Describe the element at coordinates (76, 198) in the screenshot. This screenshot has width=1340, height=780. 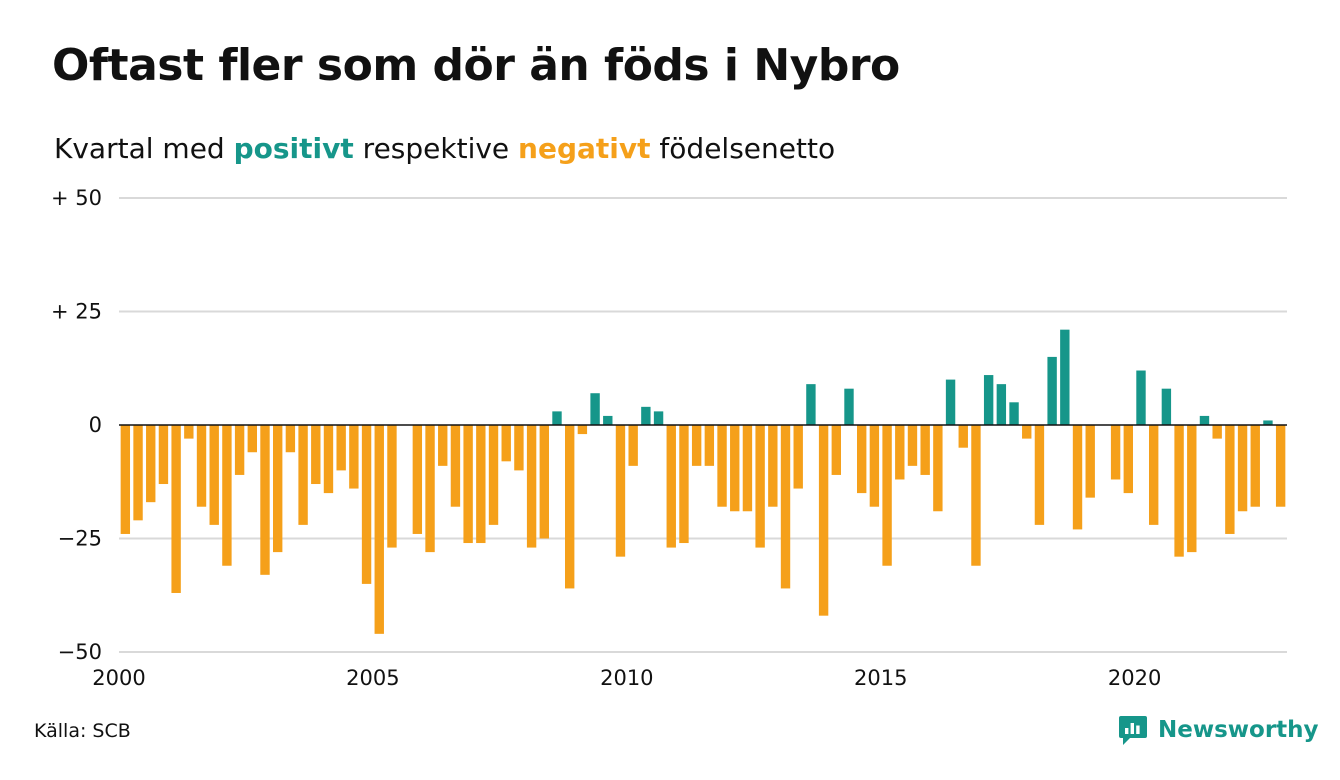
I see `y-tick-label: + 50` at that location.